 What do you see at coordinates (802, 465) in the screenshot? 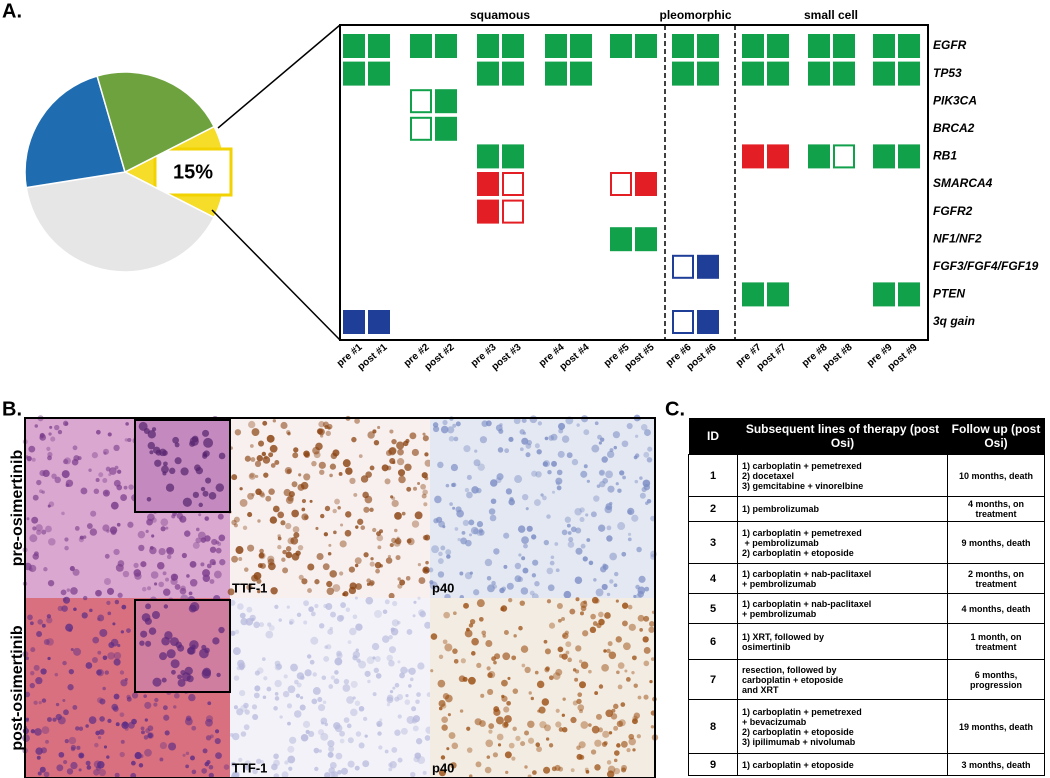
I see `therapy-line: 1) carboplatin + pemetrexed` at bounding box center [802, 465].